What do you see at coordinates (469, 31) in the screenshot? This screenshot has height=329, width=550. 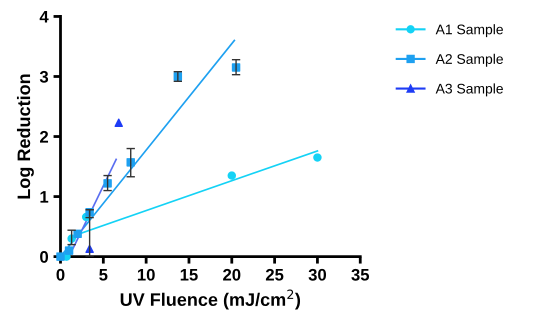 I see `legend-label: A1 Sample` at bounding box center [469, 31].